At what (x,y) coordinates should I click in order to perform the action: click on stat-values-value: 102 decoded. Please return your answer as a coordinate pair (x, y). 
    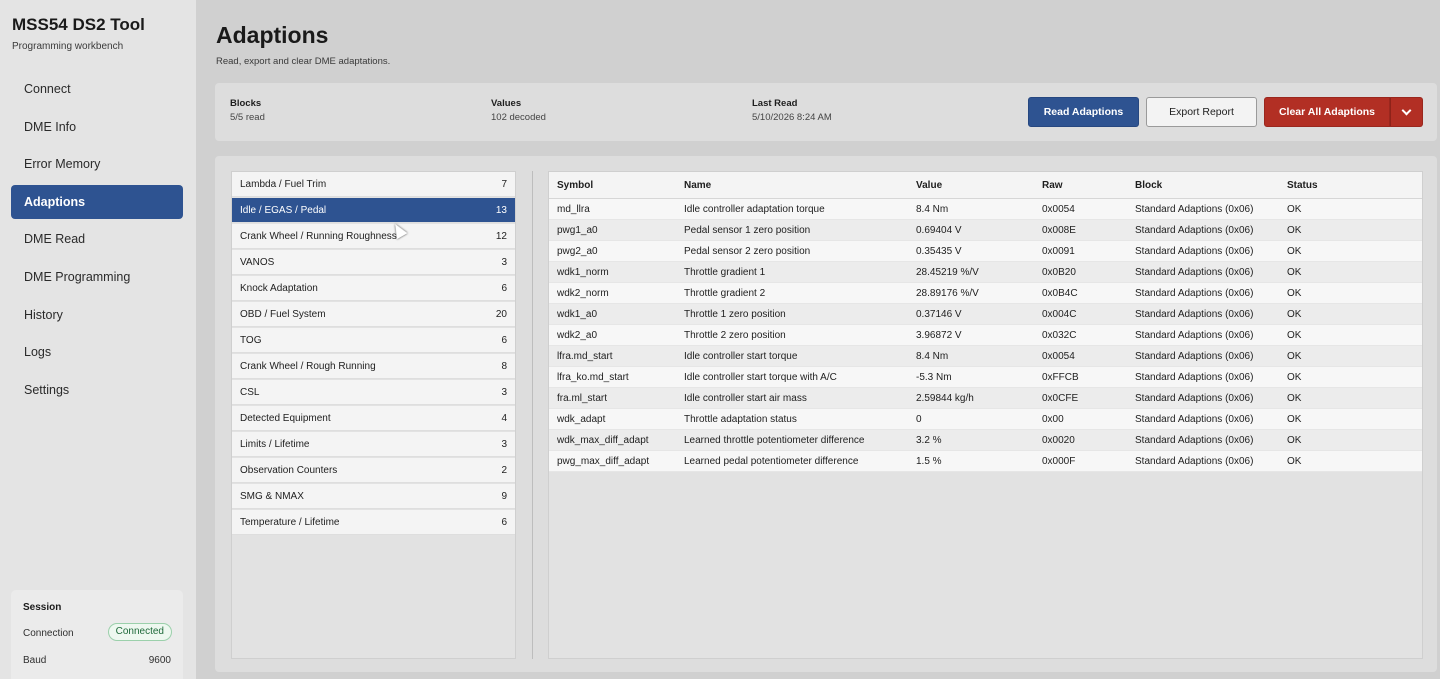
    Looking at the image, I should click on (518, 117).